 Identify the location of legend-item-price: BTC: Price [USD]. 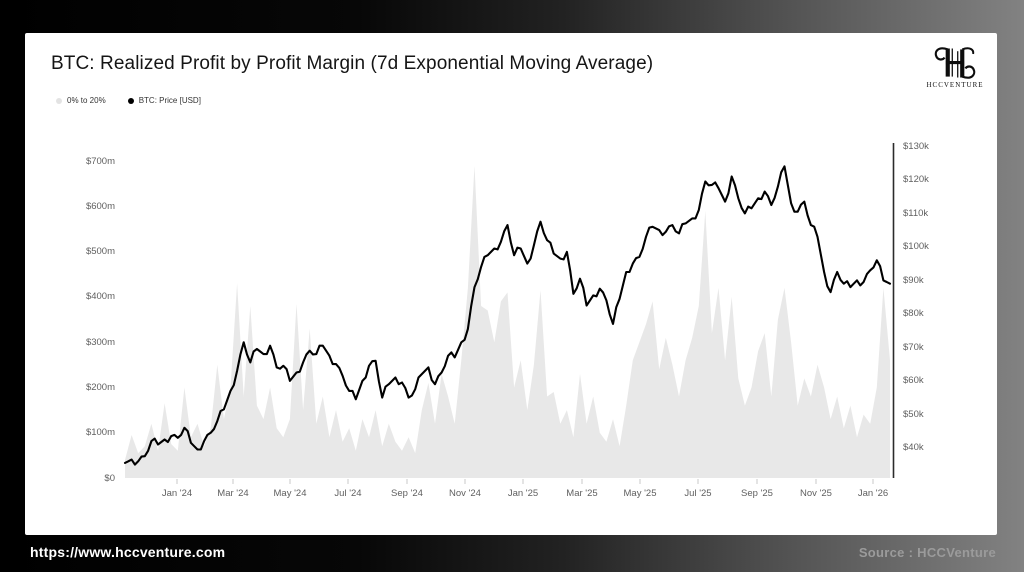
(164, 100).